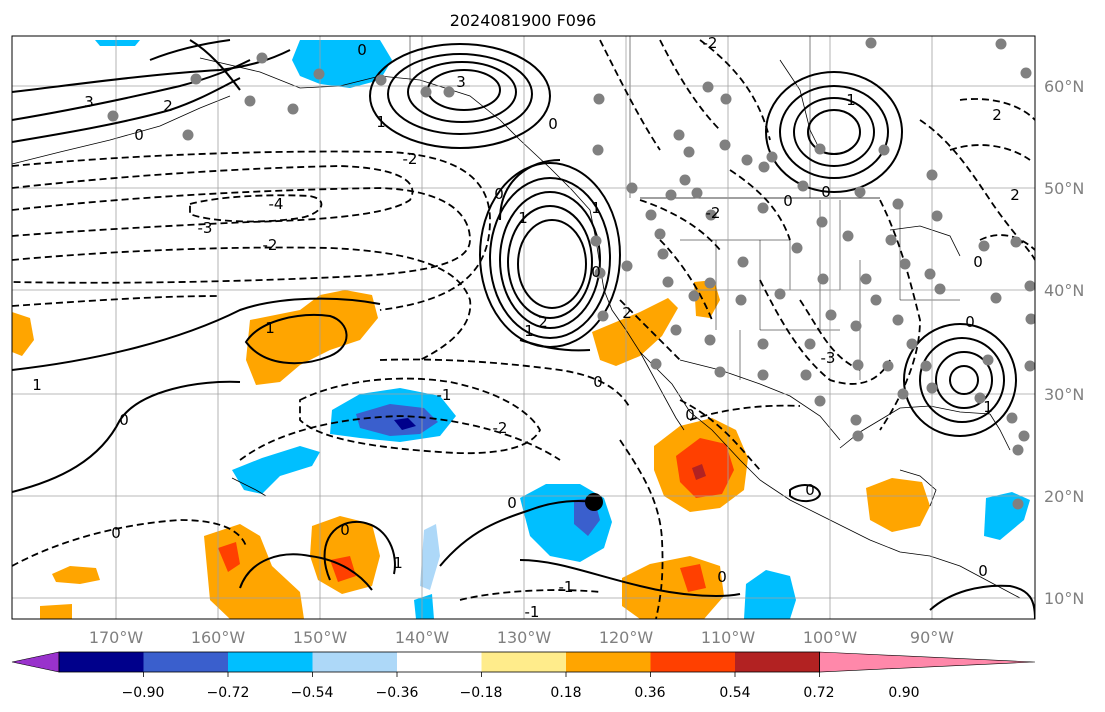 This screenshot has height=712, width=1105. What do you see at coordinates (1000, 432) in the screenshot?
I see `florida` at bounding box center [1000, 432].